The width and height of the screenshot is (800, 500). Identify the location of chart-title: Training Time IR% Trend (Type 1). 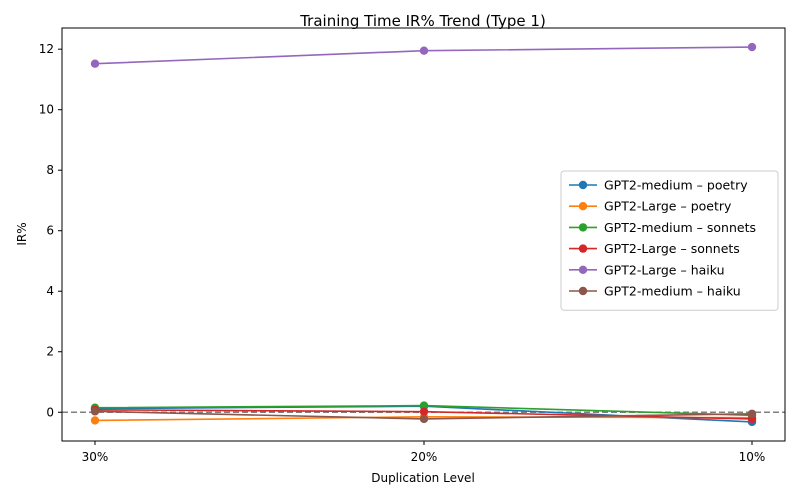
(422, 21).